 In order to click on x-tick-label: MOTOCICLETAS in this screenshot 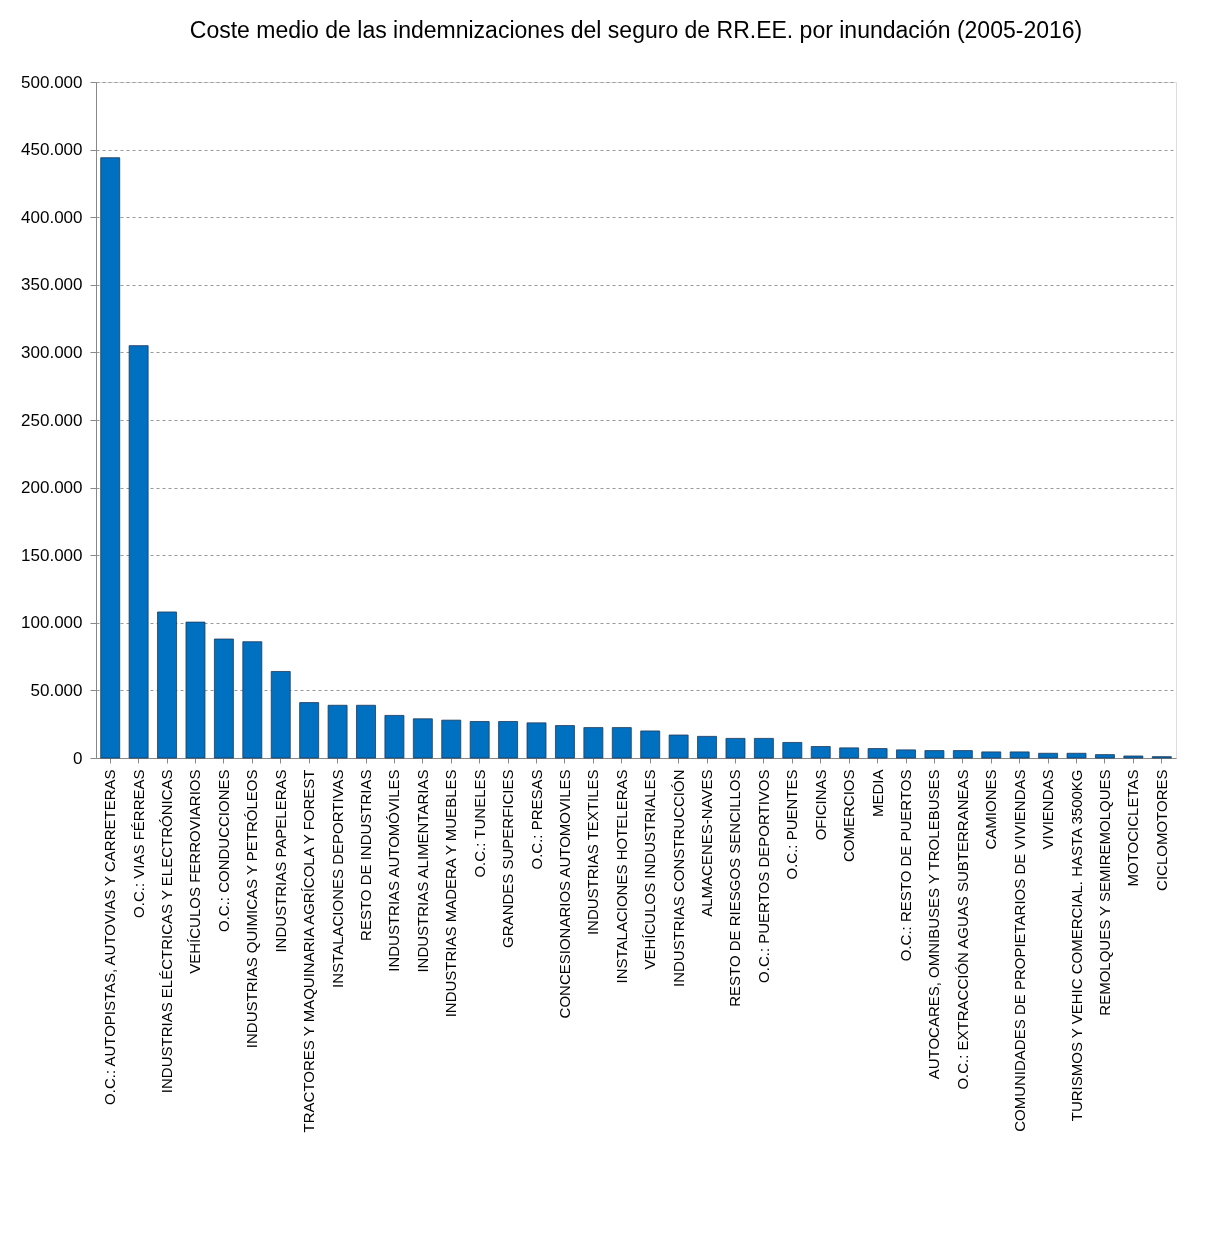, I will do `click(1133, 828)`.